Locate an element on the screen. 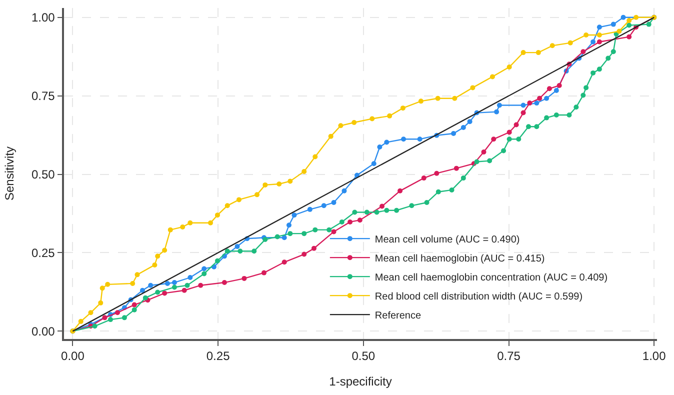 The width and height of the screenshot is (674, 395). y-tick-label: 1.00 is located at coordinates (43, 17).